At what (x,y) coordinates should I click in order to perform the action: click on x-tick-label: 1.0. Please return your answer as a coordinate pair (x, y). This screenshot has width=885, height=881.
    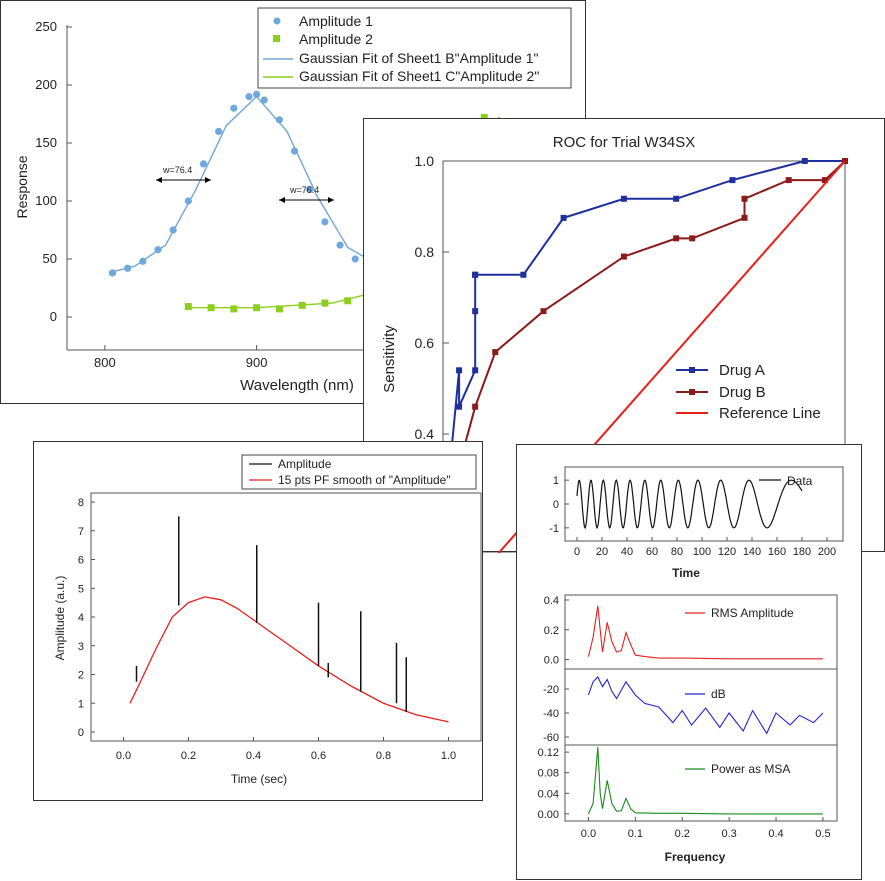
    Looking at the image, I should click on (448, 756).